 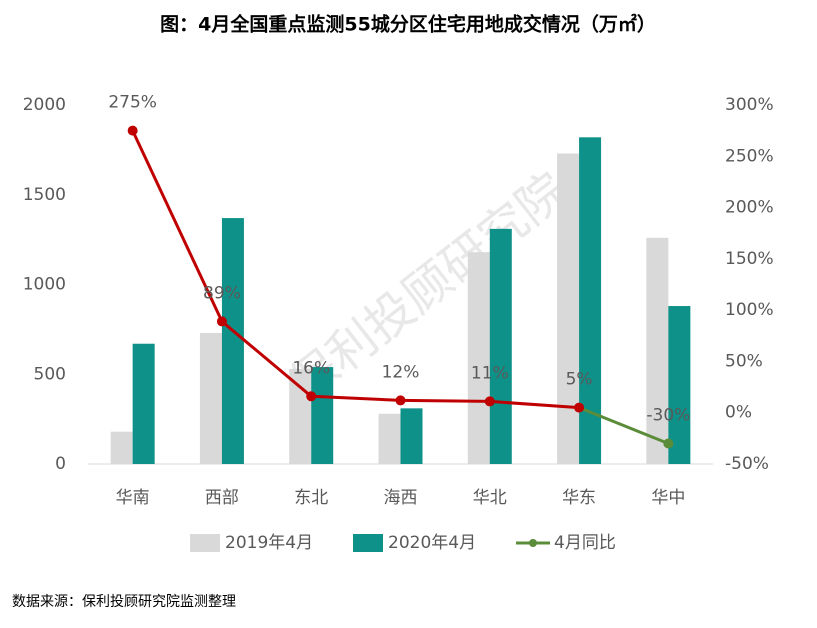 I want to click on x-tick-label: 东北, so click(x=311, y=498).